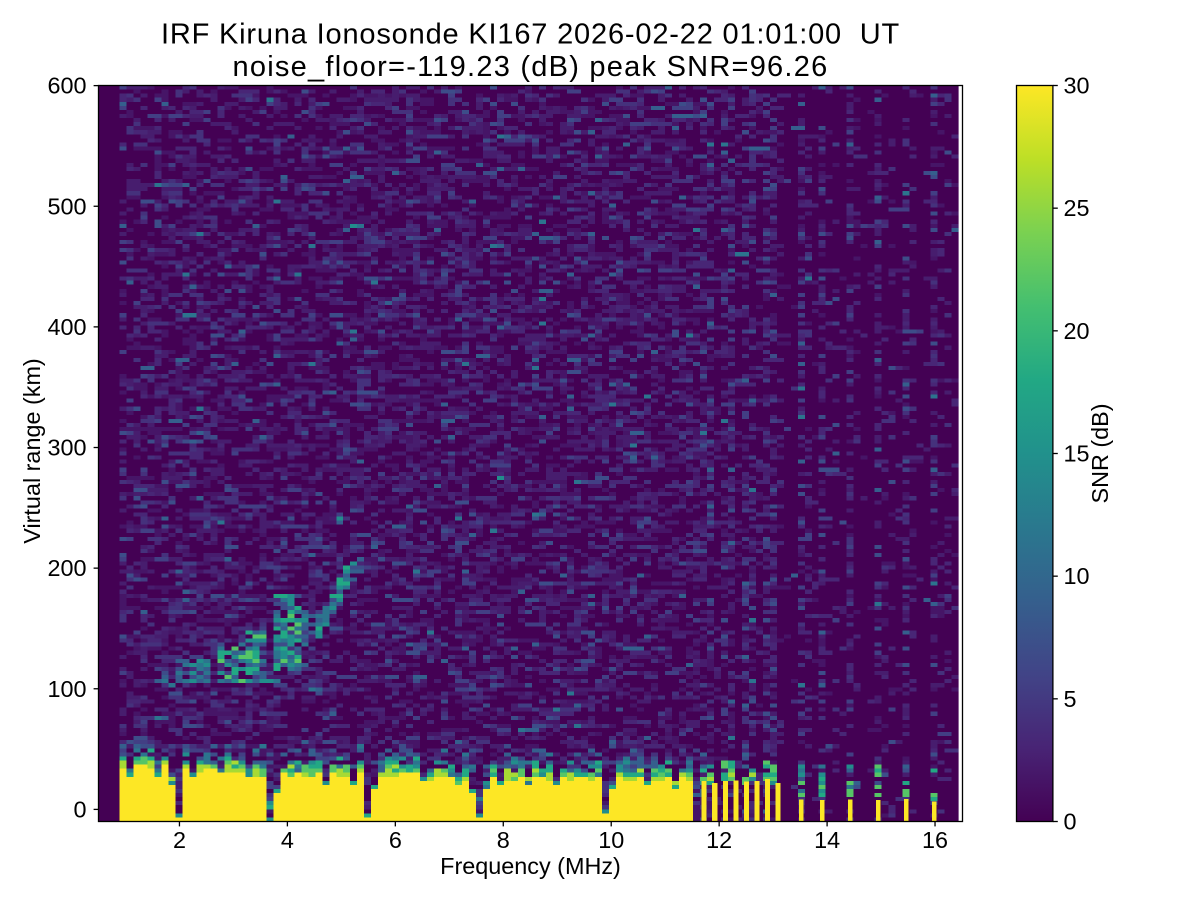 The image size is (1200, 900). I want to click on svg-text: 16, so click(935, 840).